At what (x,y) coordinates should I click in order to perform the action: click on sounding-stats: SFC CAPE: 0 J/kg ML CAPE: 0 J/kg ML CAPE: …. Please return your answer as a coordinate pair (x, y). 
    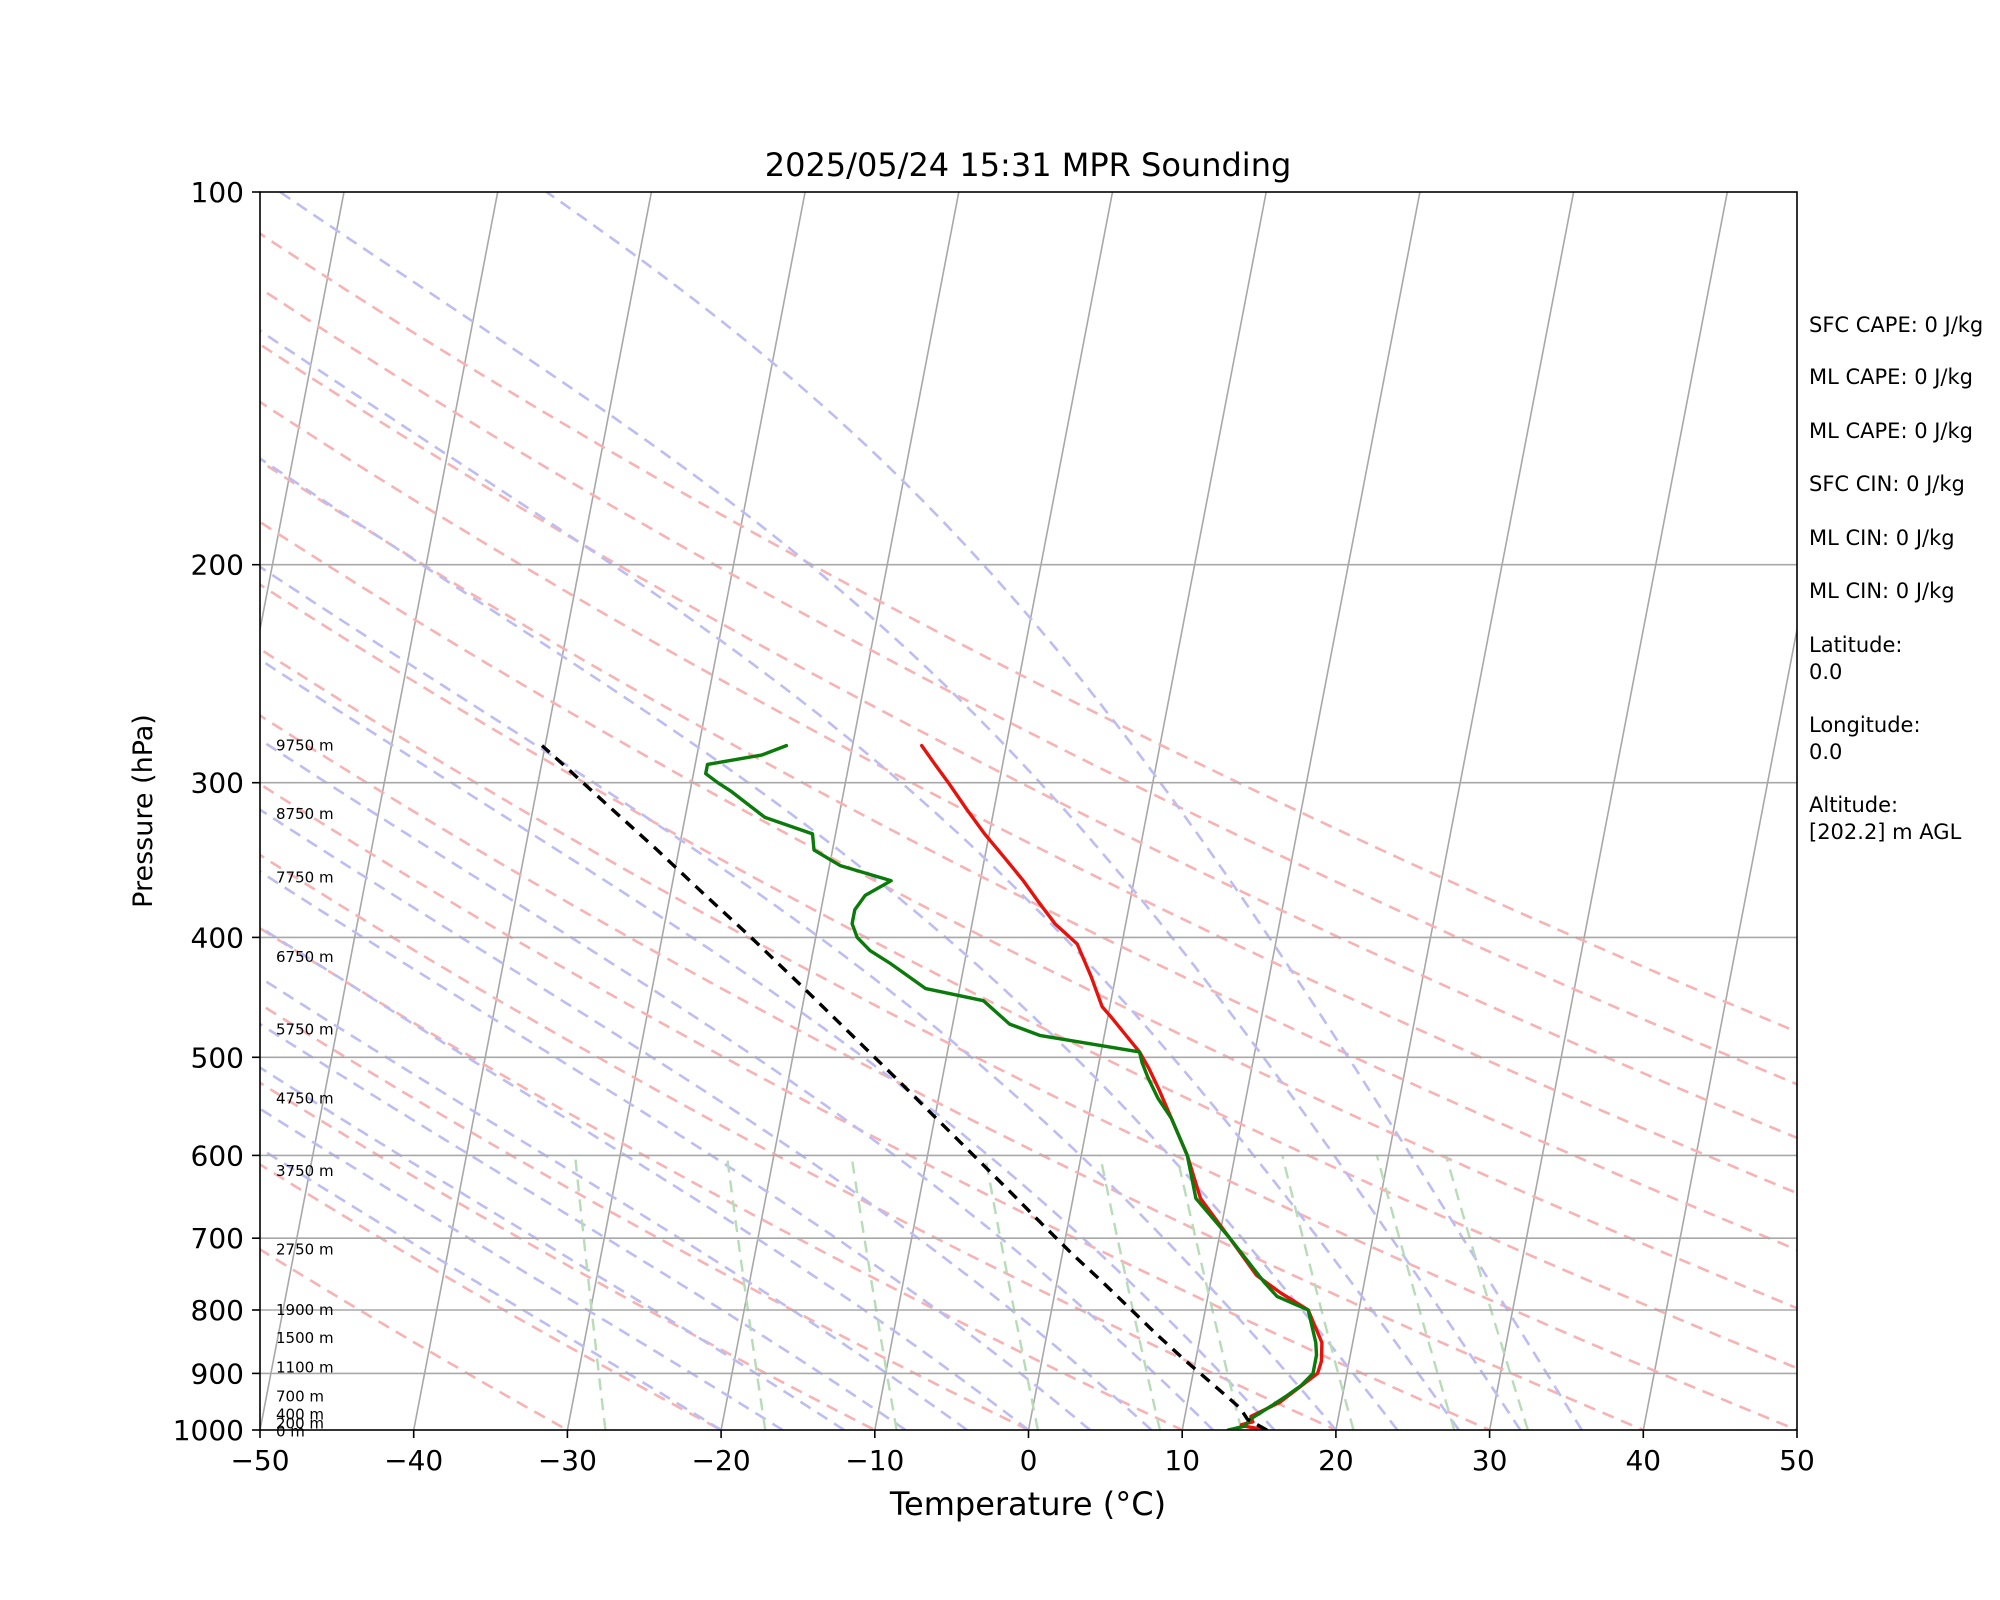
    Looking at the image, I should click on (1896, 578).